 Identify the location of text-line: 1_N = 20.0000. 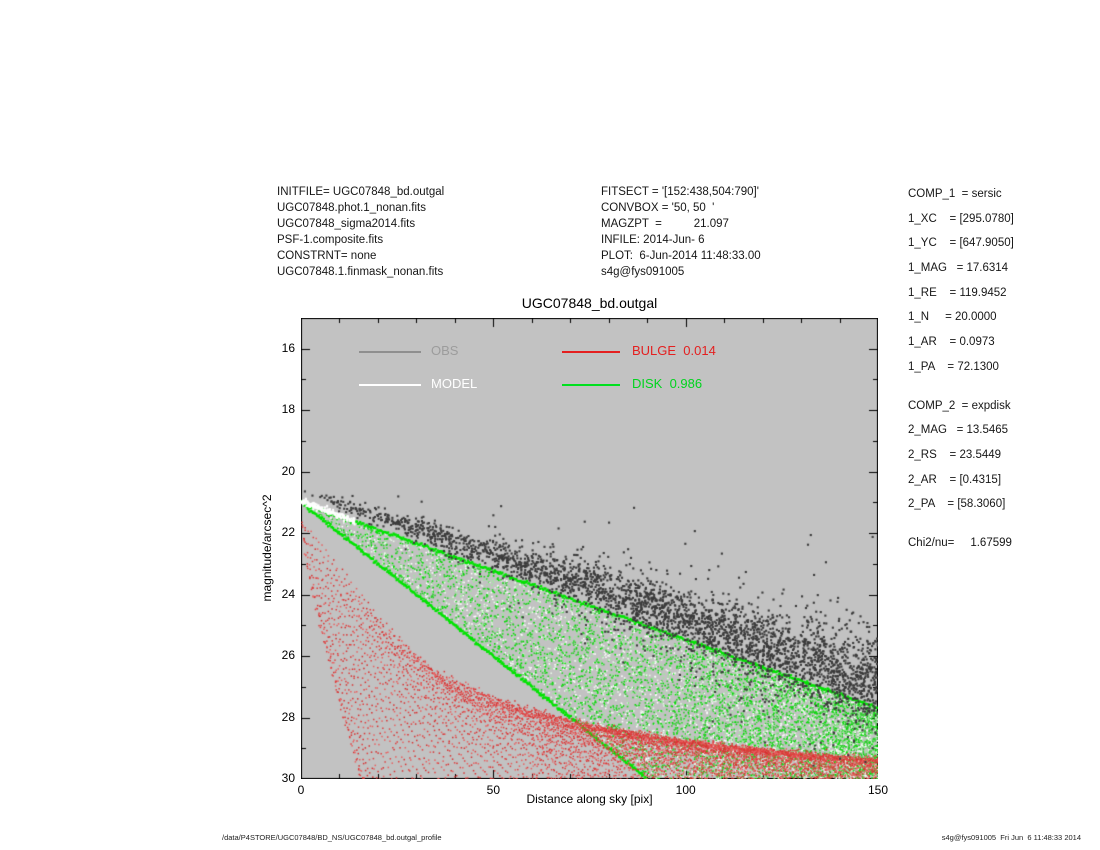
(952, 317).